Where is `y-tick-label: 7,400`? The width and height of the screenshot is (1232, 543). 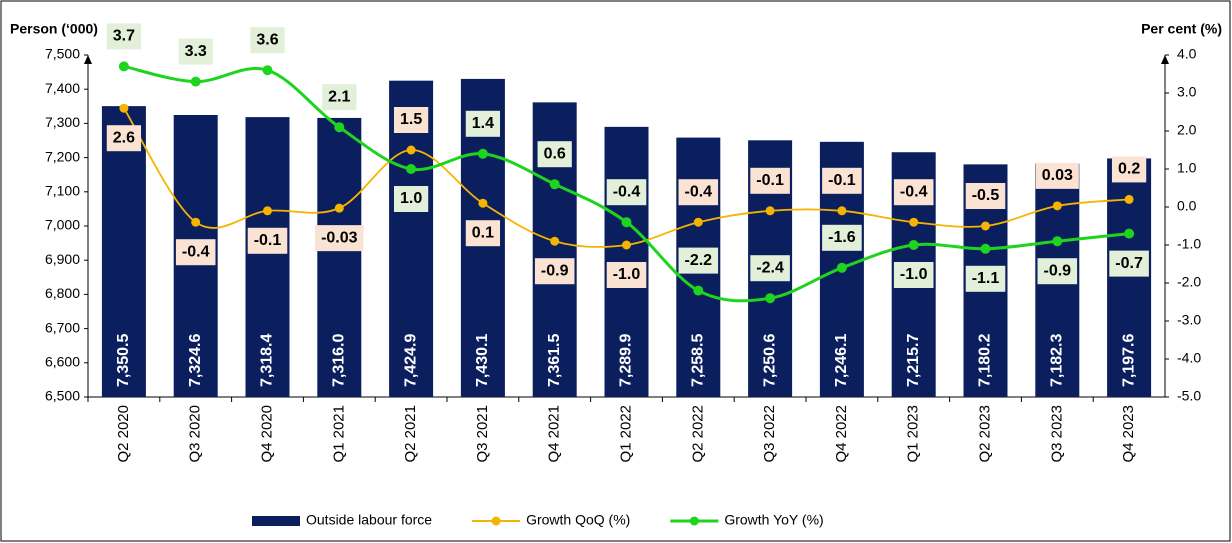 y-tick-label: 7,400 is located at coordinates (62, 88).